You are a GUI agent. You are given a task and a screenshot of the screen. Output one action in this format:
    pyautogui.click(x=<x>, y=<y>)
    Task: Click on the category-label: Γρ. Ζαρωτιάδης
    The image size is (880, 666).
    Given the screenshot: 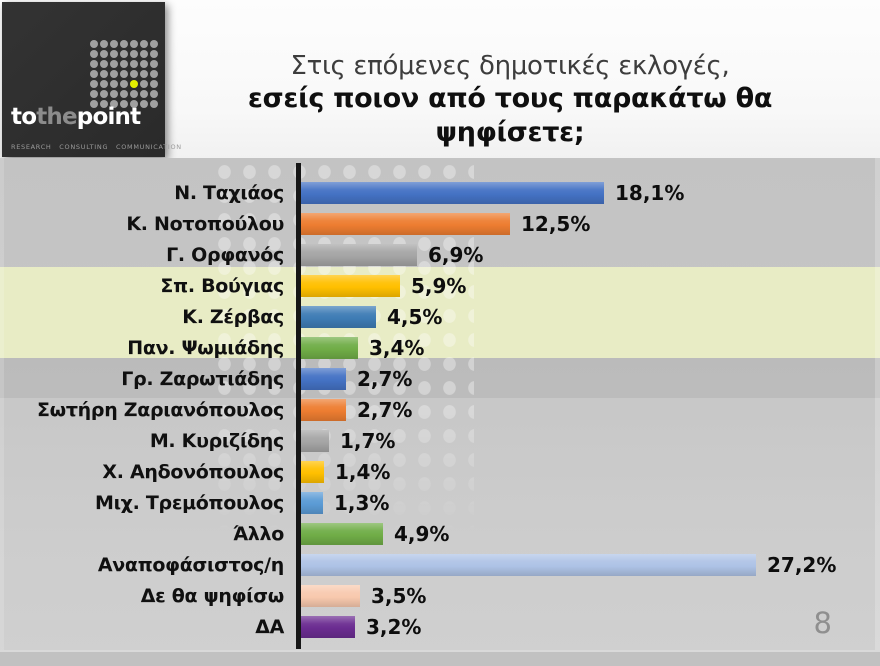 What is the action you would take?
    pyautogui.click(x=202, y=378)
    